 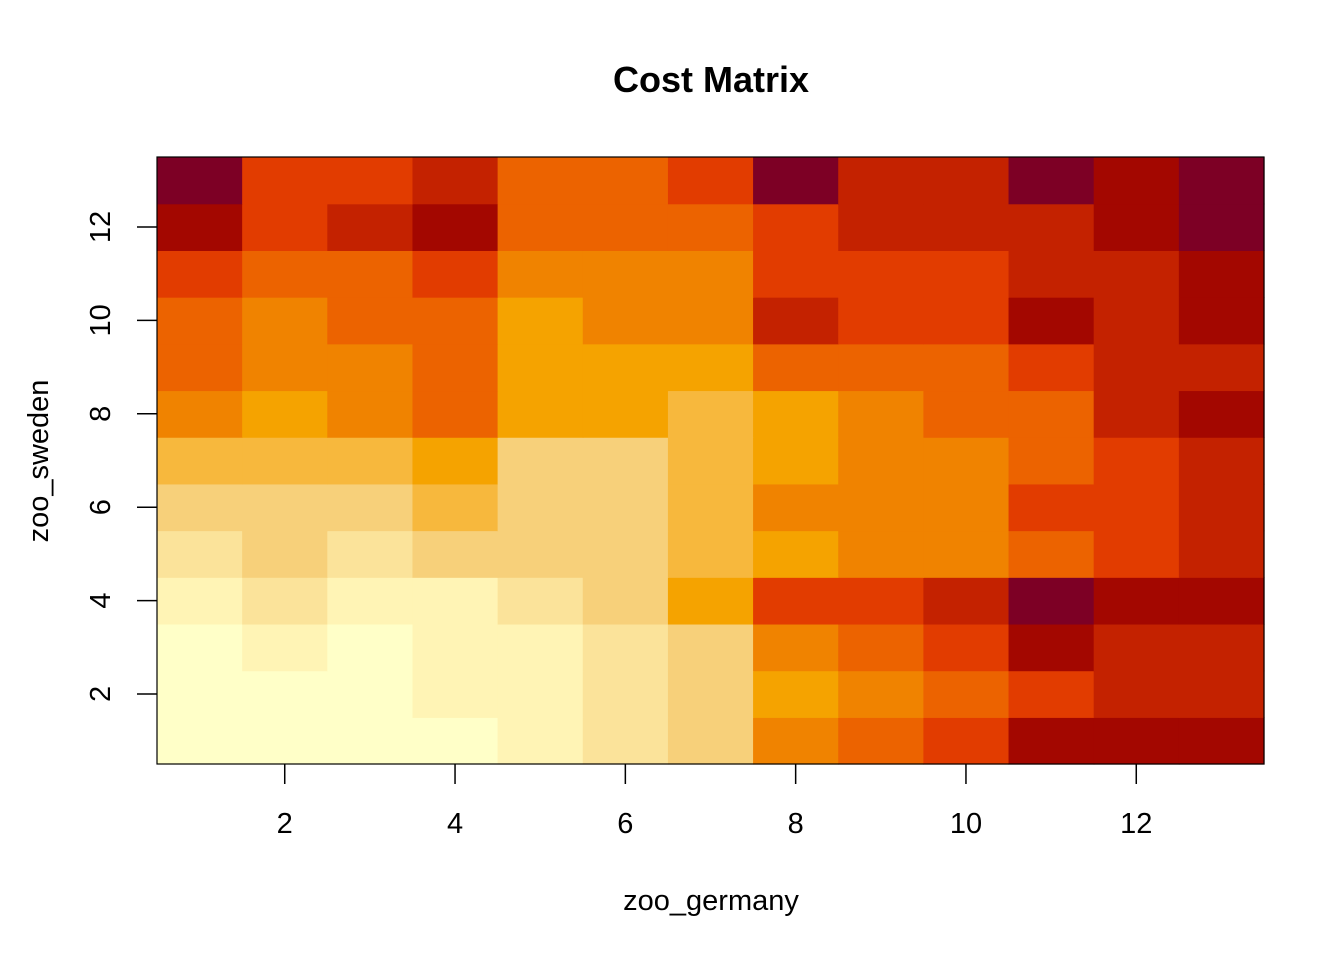 What do you see at coordinates (101, 320) in the screenshot?
I see `y-tick-label: 10` at bounding box center [101, 320].